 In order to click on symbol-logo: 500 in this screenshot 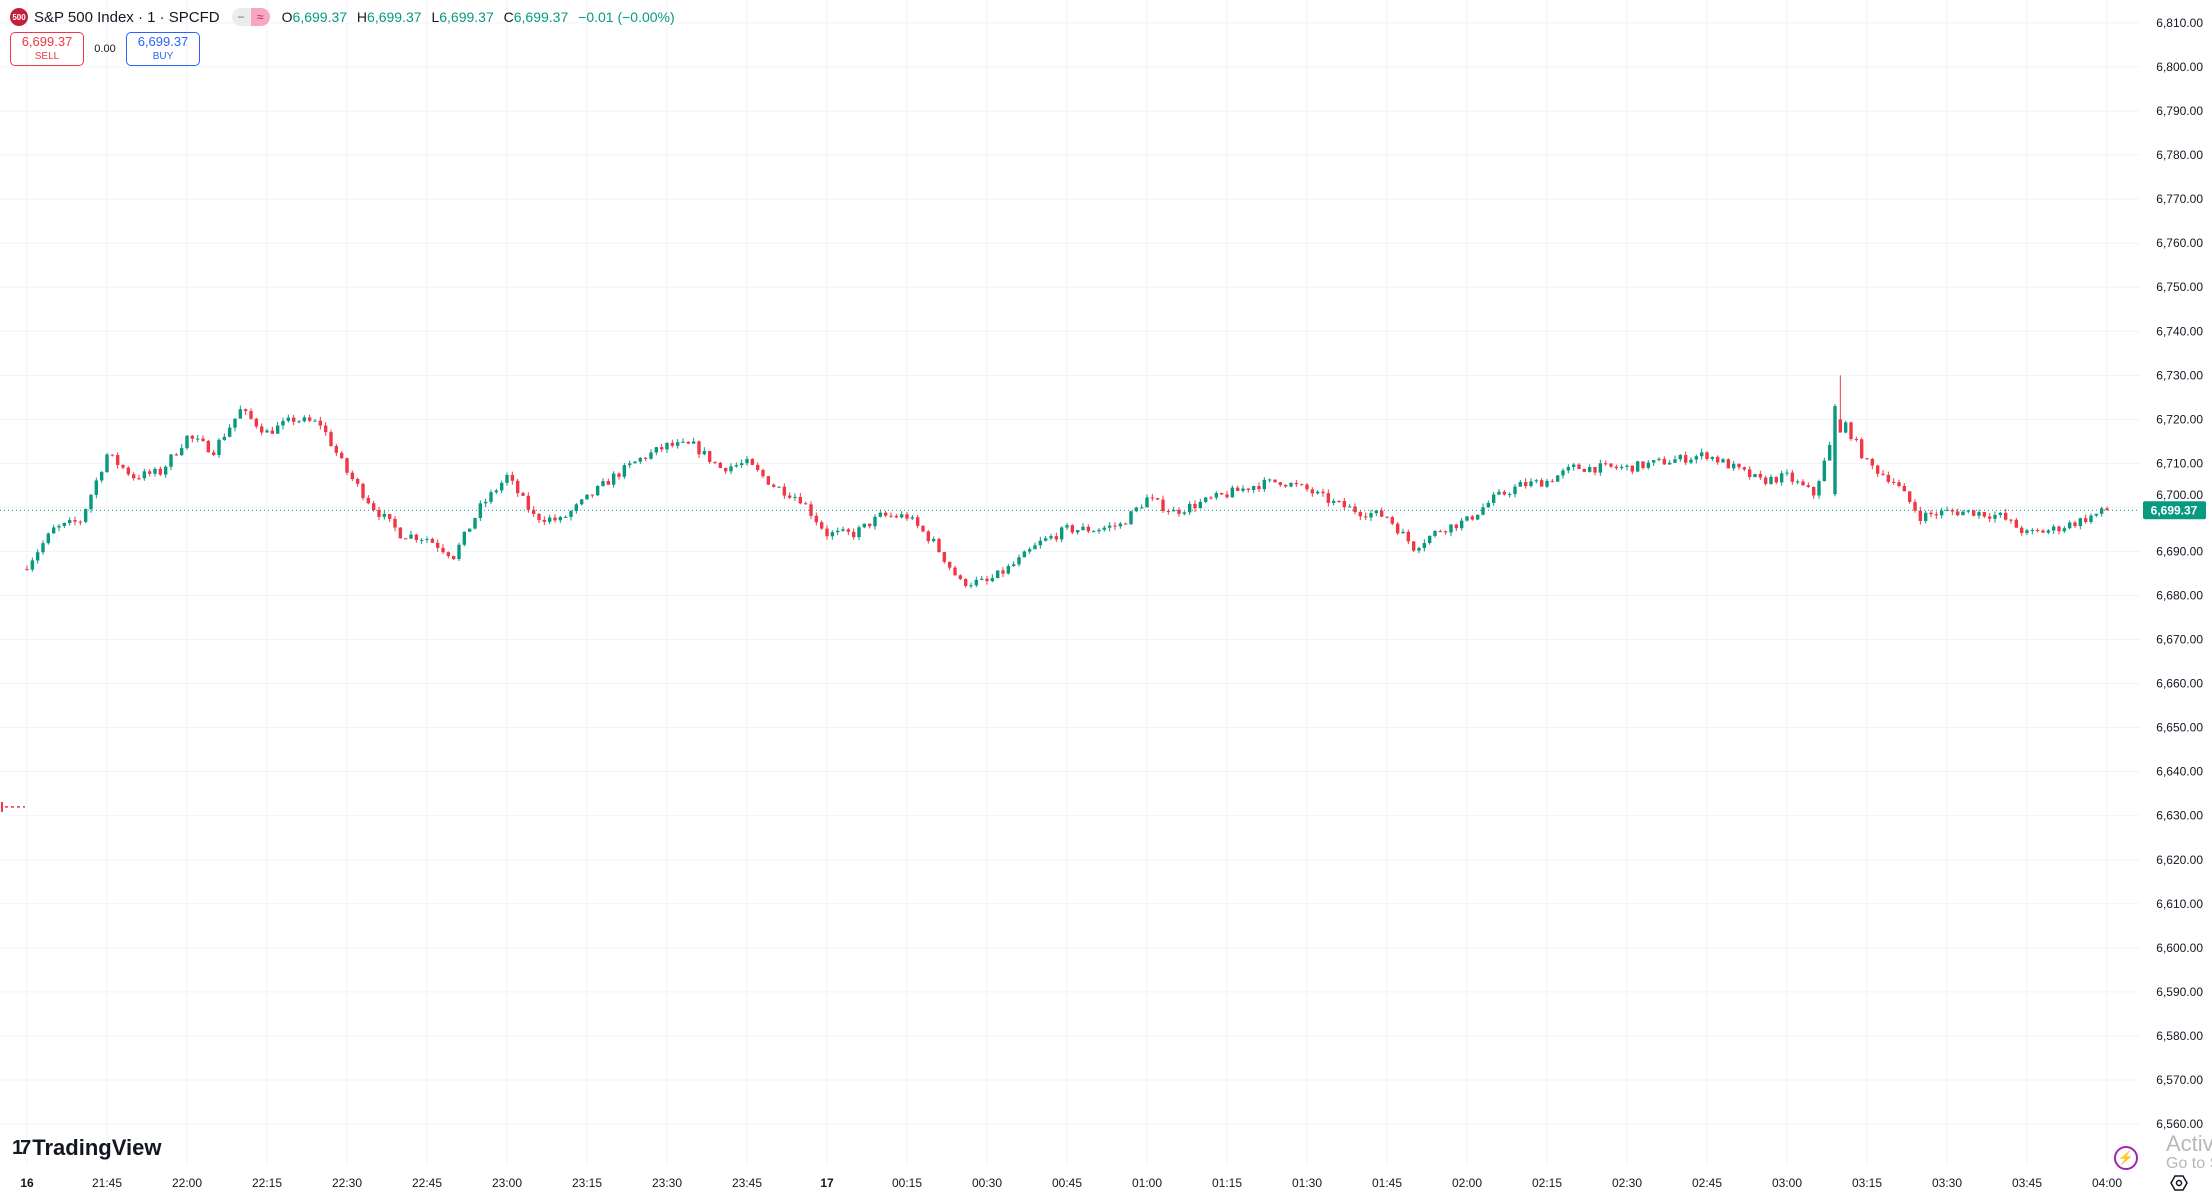, I will do `click(19, 17)`.